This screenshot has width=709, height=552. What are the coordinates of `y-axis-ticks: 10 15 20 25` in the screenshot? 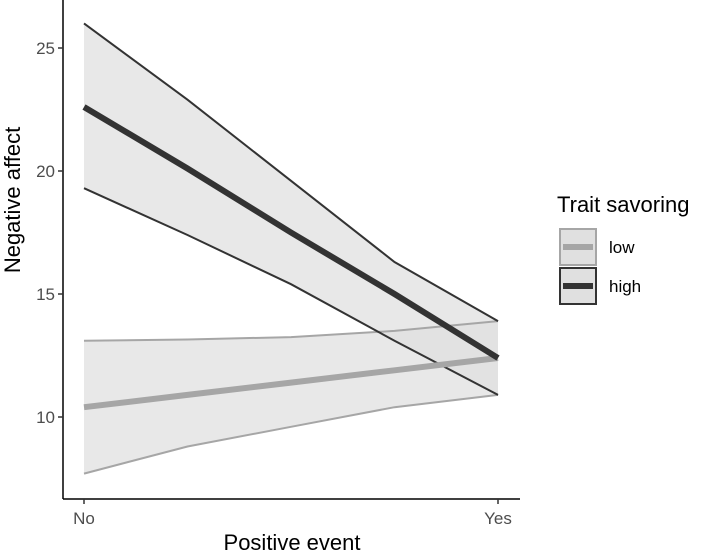 It's located at (49, 233).